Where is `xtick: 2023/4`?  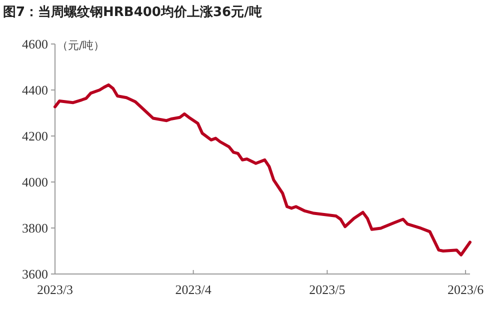 xtick: 2023/4 is located at coordinates (193, 289).